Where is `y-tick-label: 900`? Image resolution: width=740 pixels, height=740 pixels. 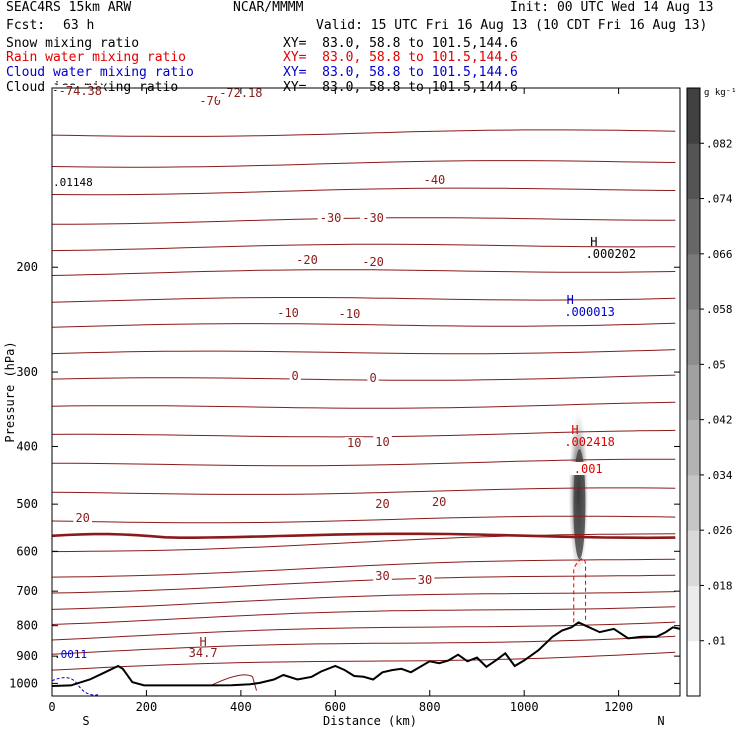
y-tick-label: 900 is located at coordinates (27, 656).